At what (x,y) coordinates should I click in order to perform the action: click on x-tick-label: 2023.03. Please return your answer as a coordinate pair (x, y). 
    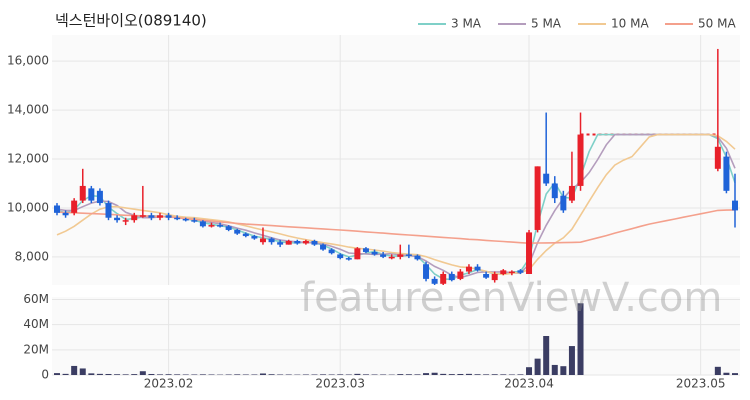
    Looking at the image, I should click on (340, 384).